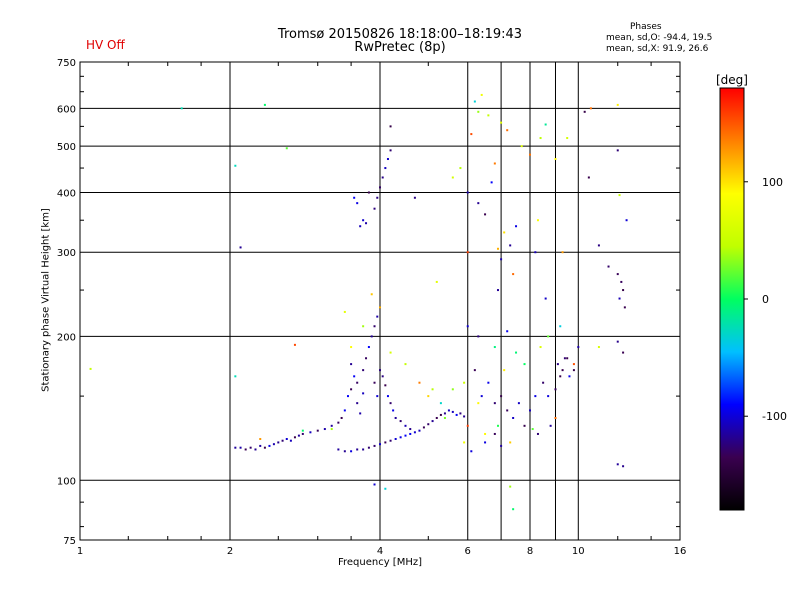 The height and width of the screenshot is (600, 800). I want to click on y-tick-label: 500, so click(66, 147).